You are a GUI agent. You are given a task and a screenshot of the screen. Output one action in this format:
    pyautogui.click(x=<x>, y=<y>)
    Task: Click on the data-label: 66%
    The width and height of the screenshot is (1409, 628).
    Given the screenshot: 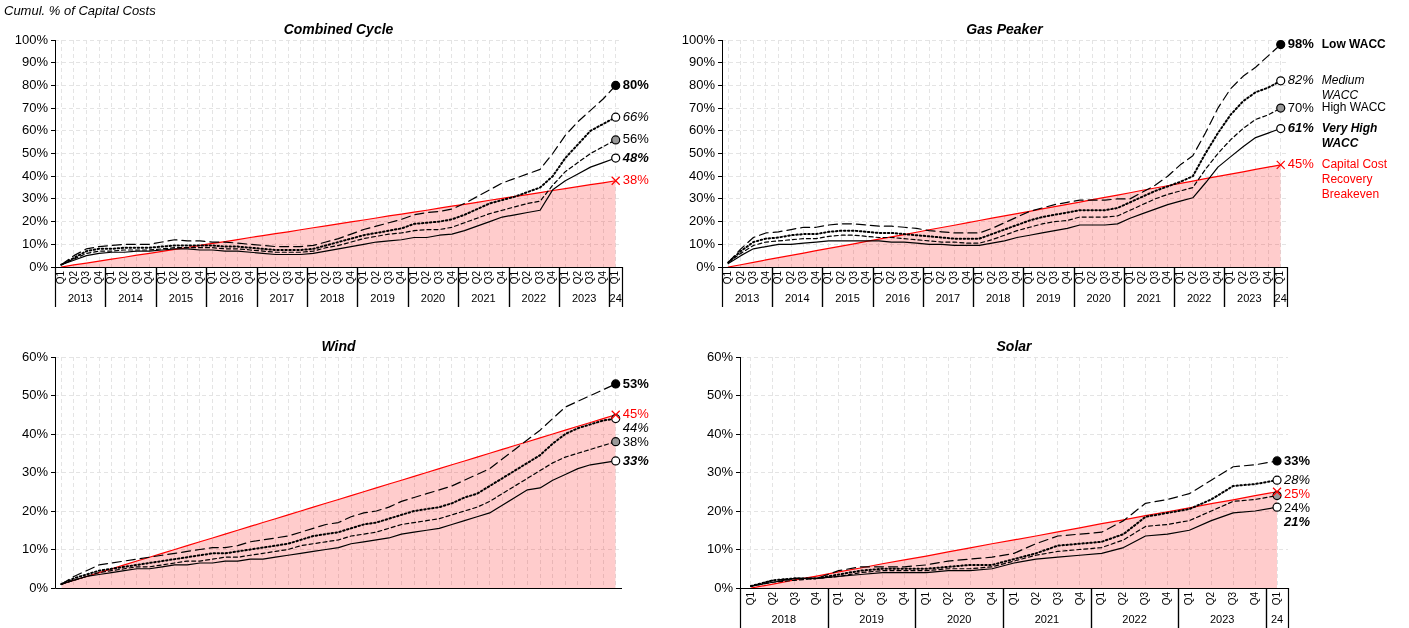 What is the action you would take?
    pyautogui.click(x=635, y=116)
    